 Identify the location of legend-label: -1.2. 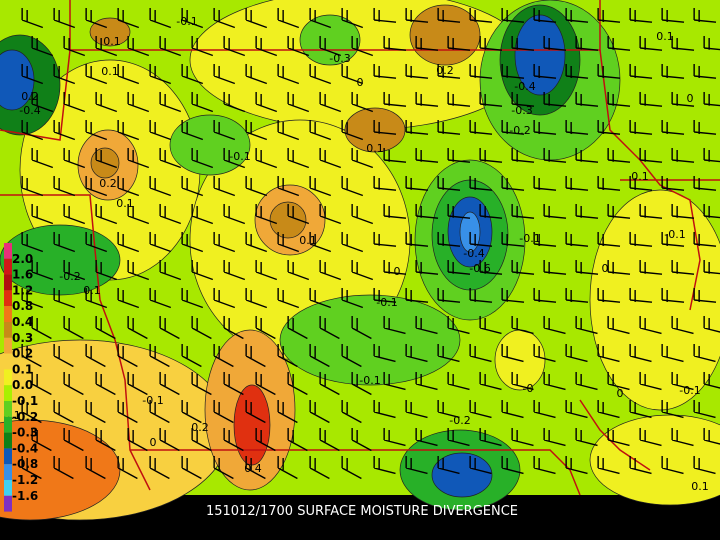
(25, 480).